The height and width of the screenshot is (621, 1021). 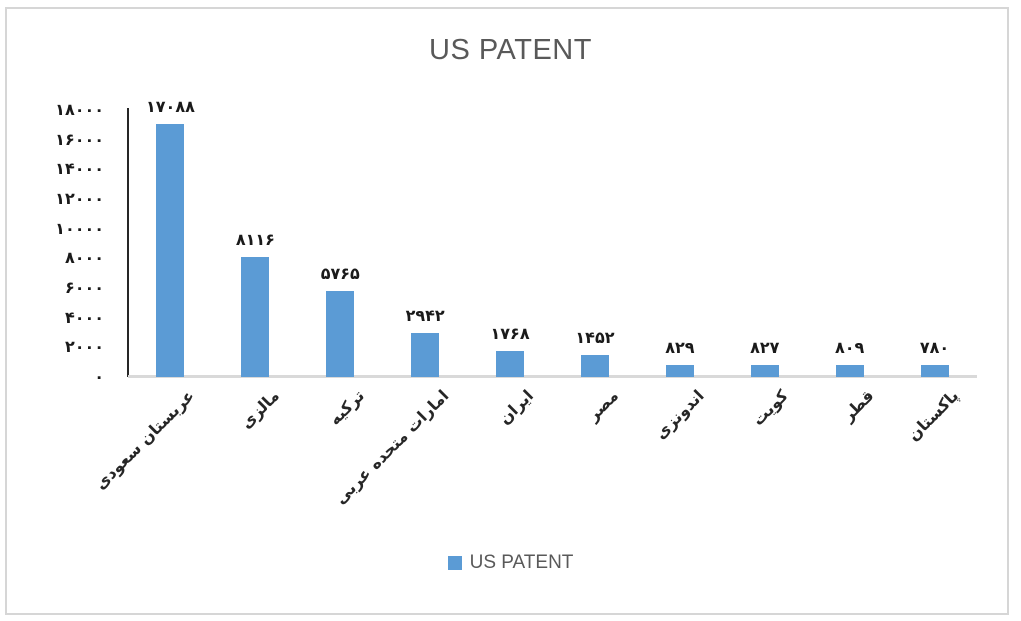 I want to click on x-axis-baseline, so click(x=552, y=376).